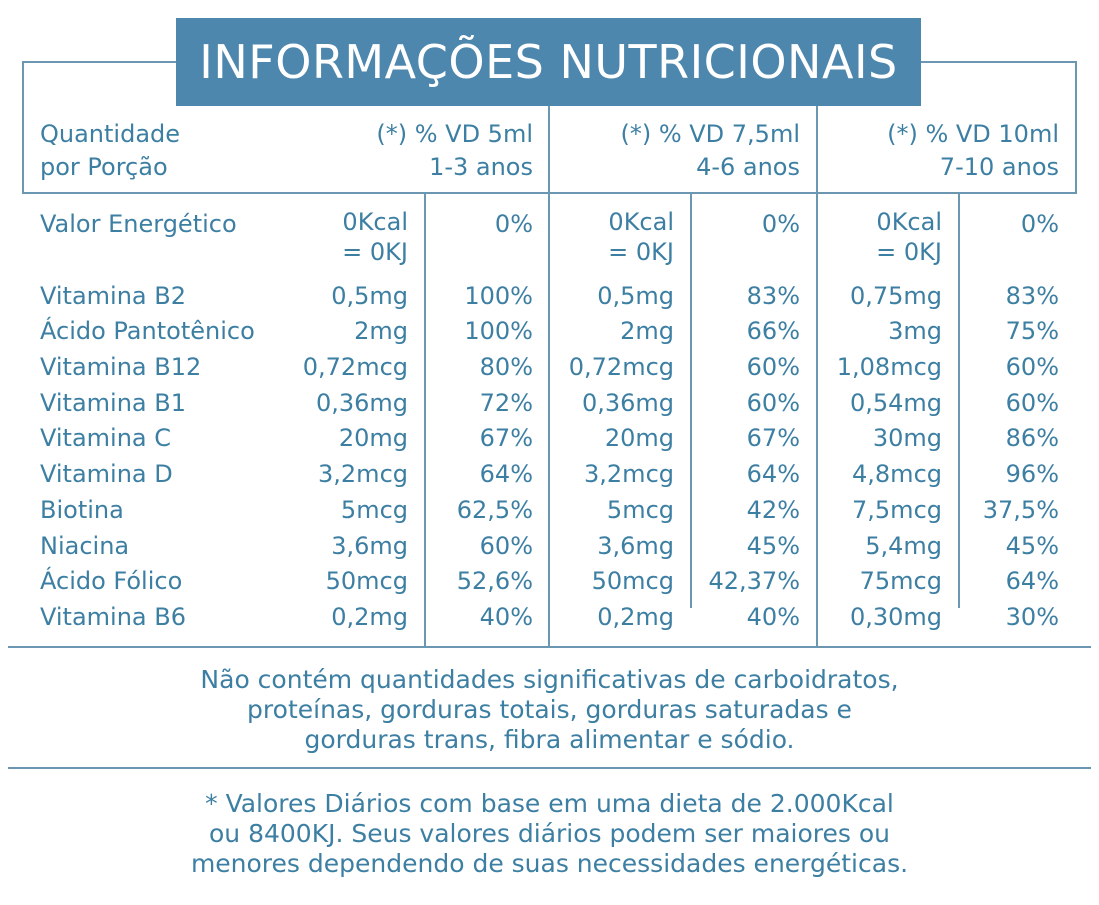  I want to click on nutrient-name: Vitamina B2, so click(113, 296).